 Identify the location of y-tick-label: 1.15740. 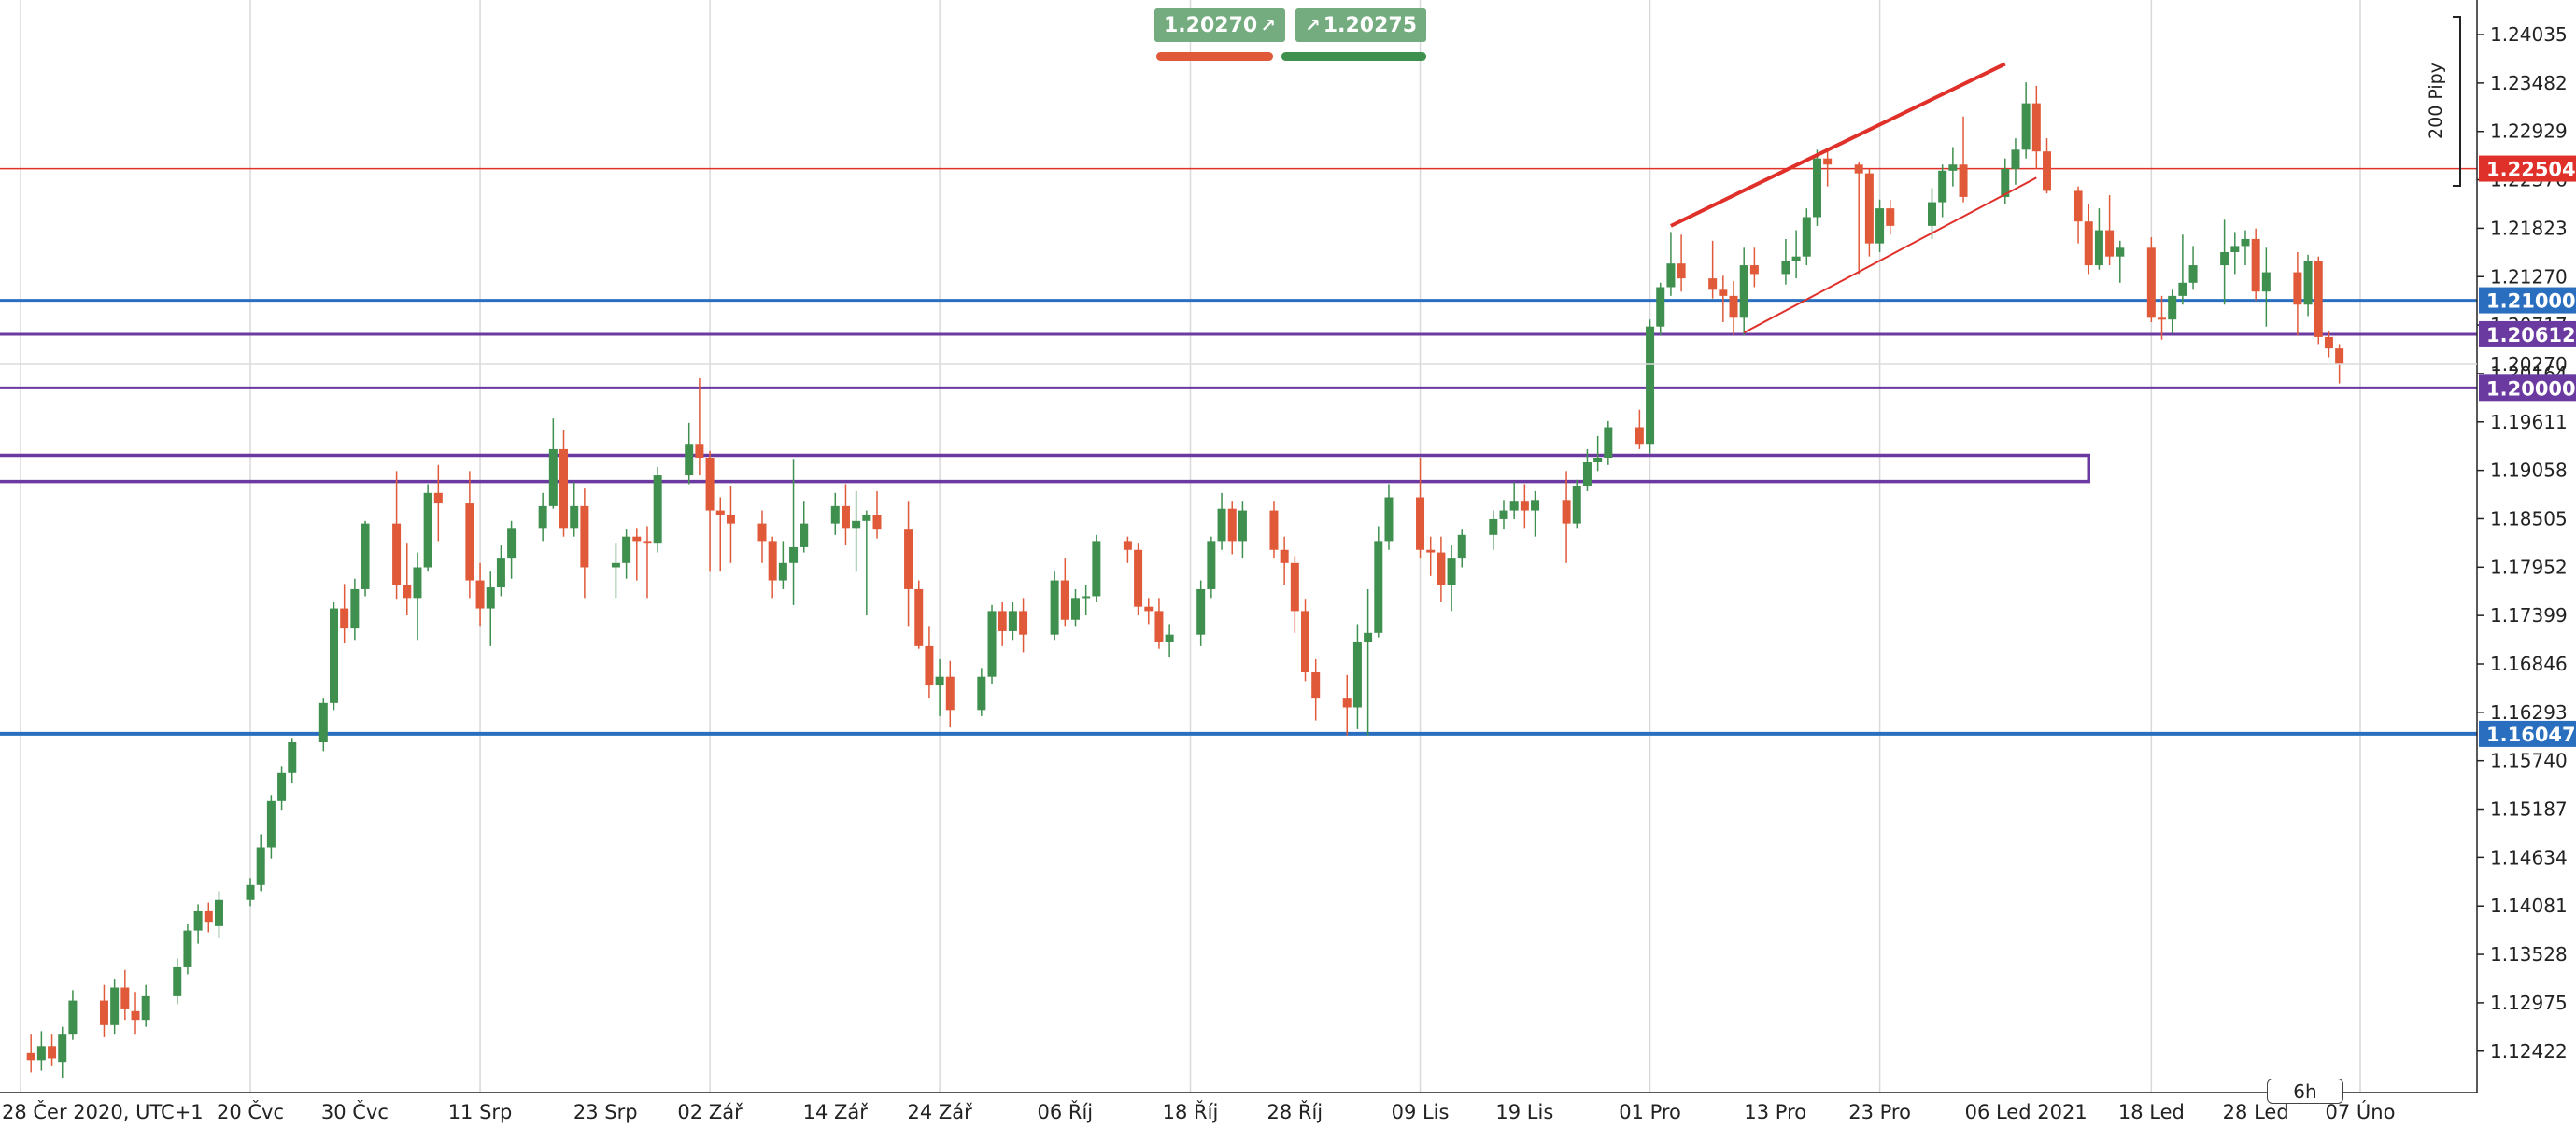
(2529, 761).